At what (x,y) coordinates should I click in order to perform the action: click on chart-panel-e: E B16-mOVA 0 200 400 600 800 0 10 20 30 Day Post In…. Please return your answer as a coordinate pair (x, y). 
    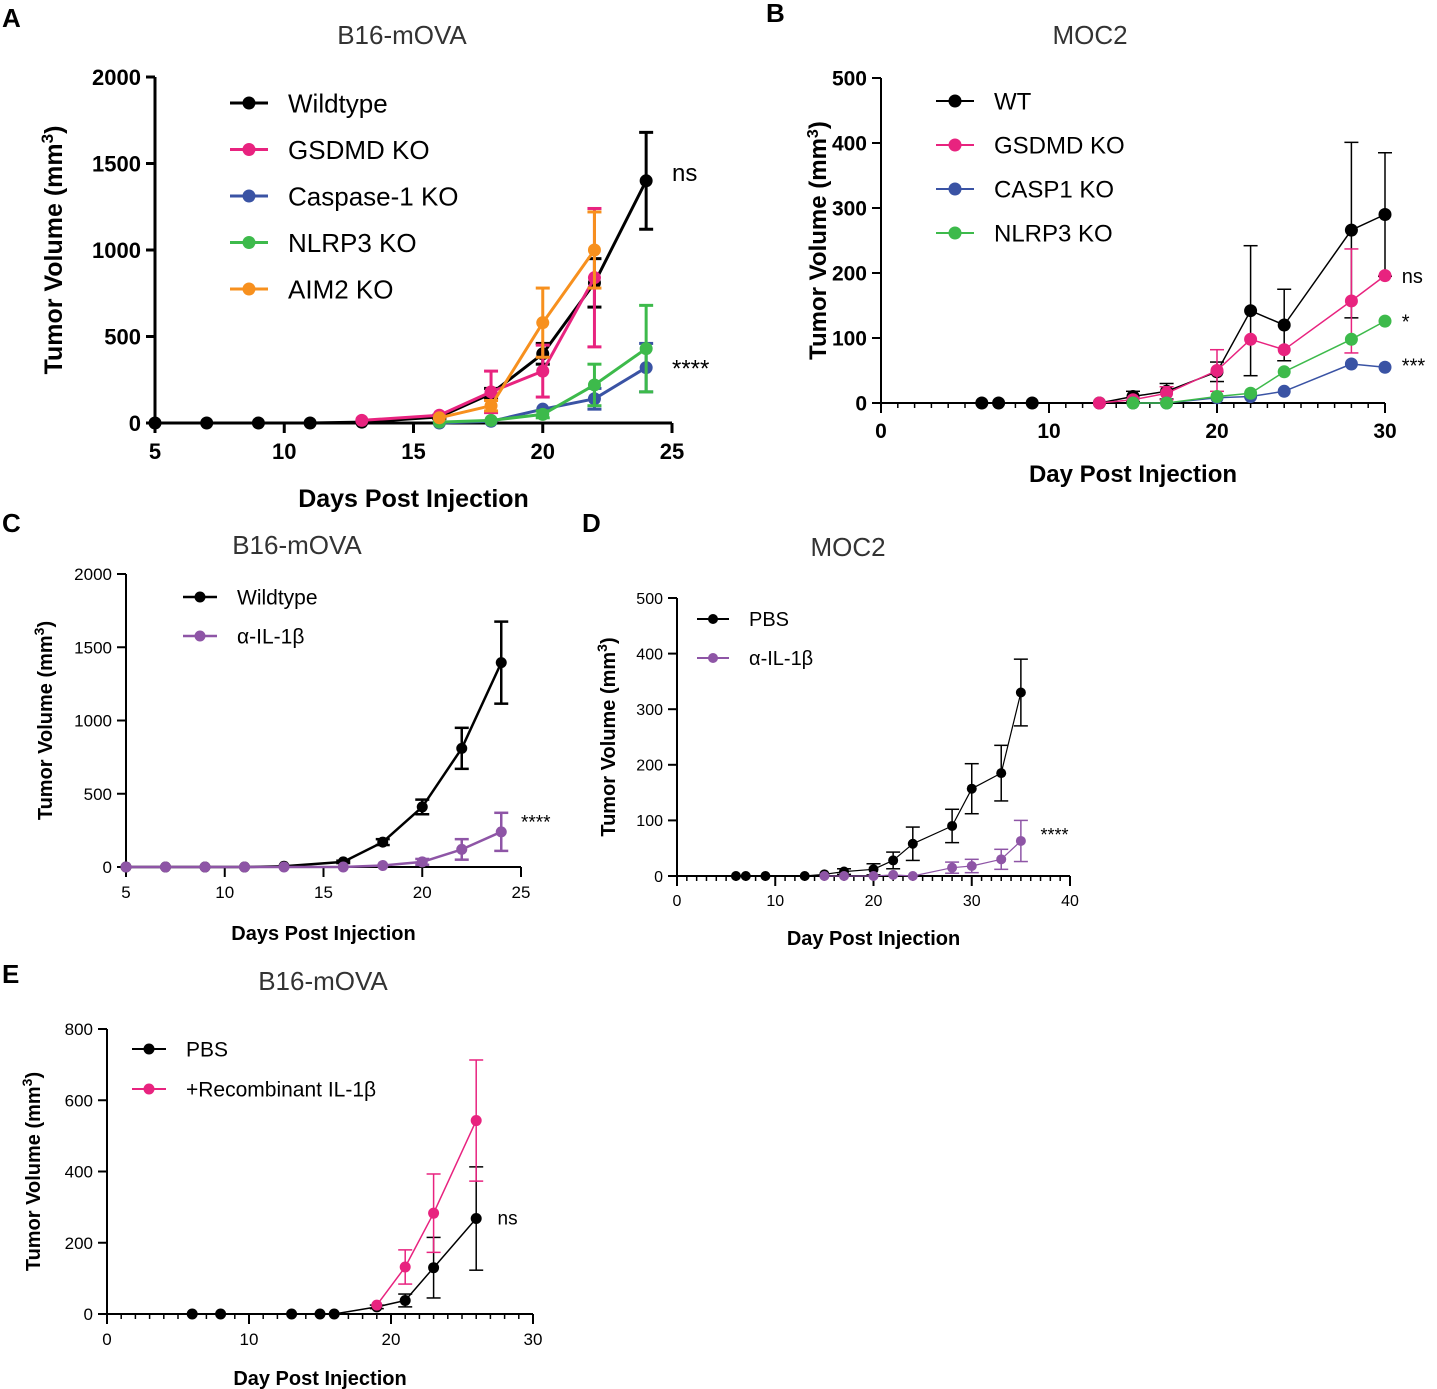
    Looking at the image, I should click on (272, 1174).